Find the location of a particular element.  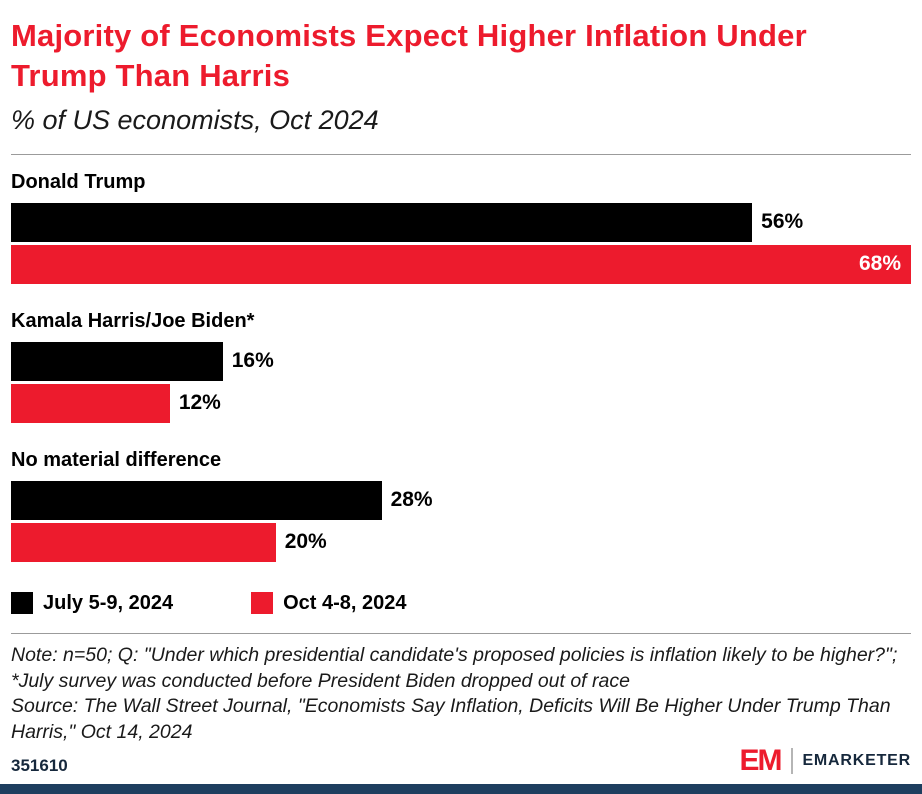

value-label: 68% is located at coordinates (879, 264).